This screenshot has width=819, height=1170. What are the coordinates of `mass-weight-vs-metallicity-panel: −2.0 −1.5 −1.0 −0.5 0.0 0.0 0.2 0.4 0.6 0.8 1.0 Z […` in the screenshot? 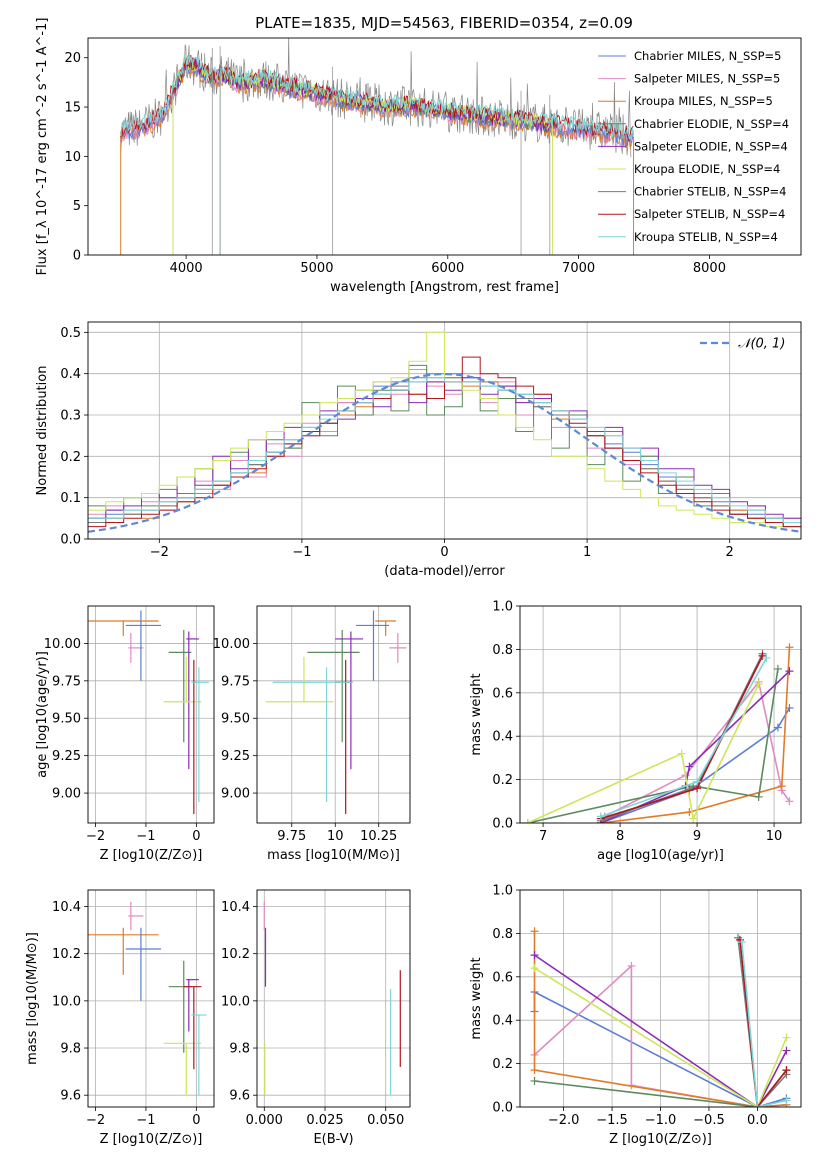 It's located at (635, 1015).